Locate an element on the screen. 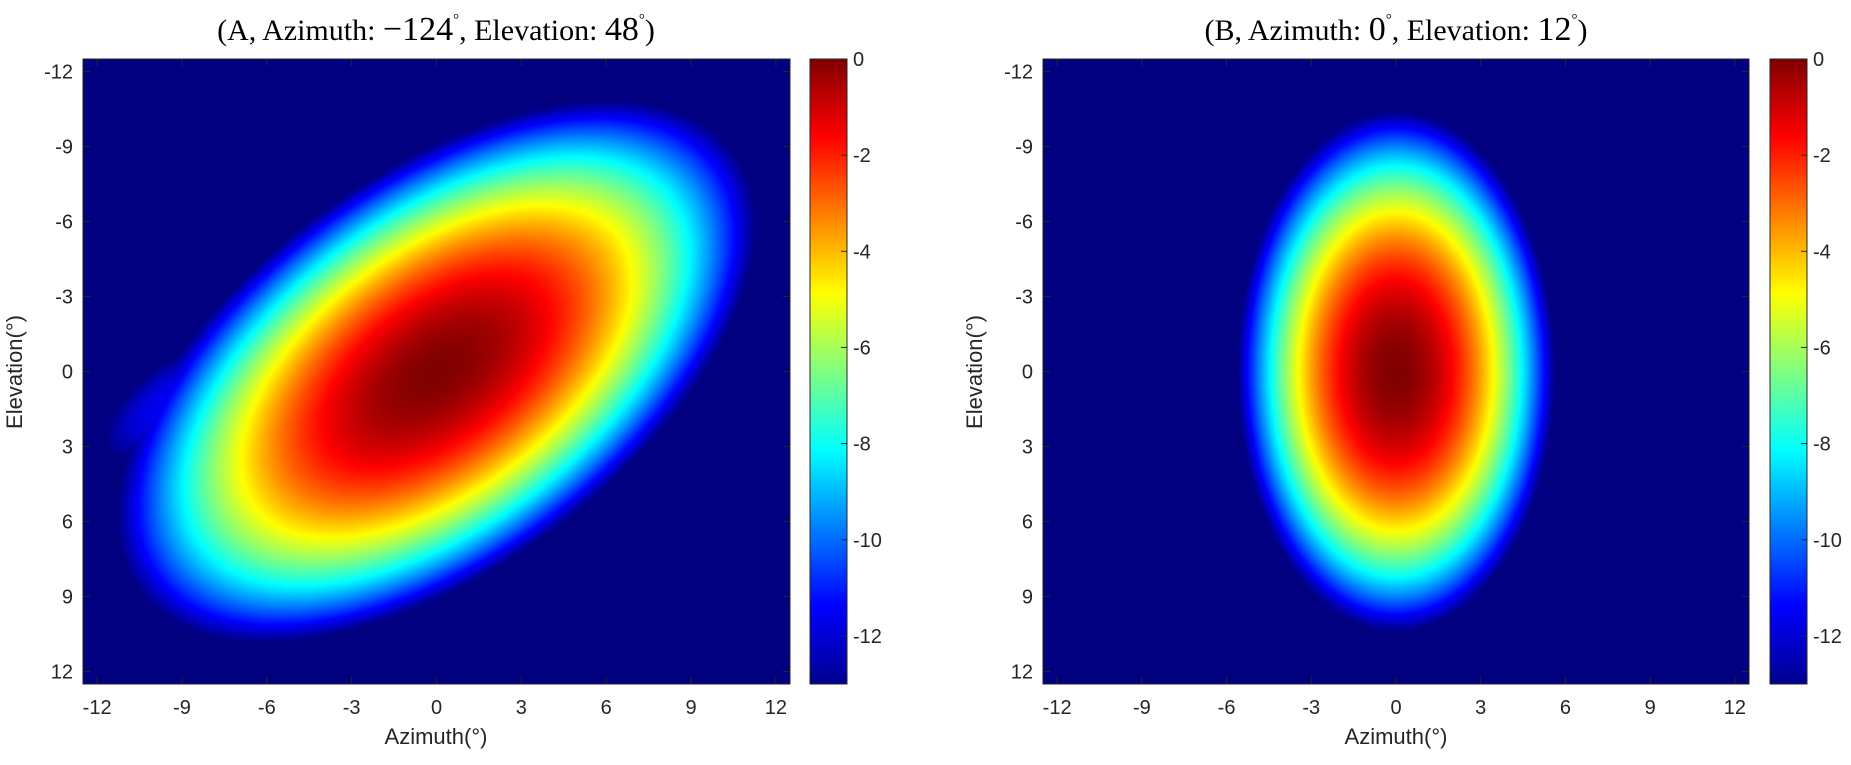 Image resolution: width=1851 pixels, height=765 pixels. panel-b-x-tick-label: -6 is located at coordinates (1227, 708).